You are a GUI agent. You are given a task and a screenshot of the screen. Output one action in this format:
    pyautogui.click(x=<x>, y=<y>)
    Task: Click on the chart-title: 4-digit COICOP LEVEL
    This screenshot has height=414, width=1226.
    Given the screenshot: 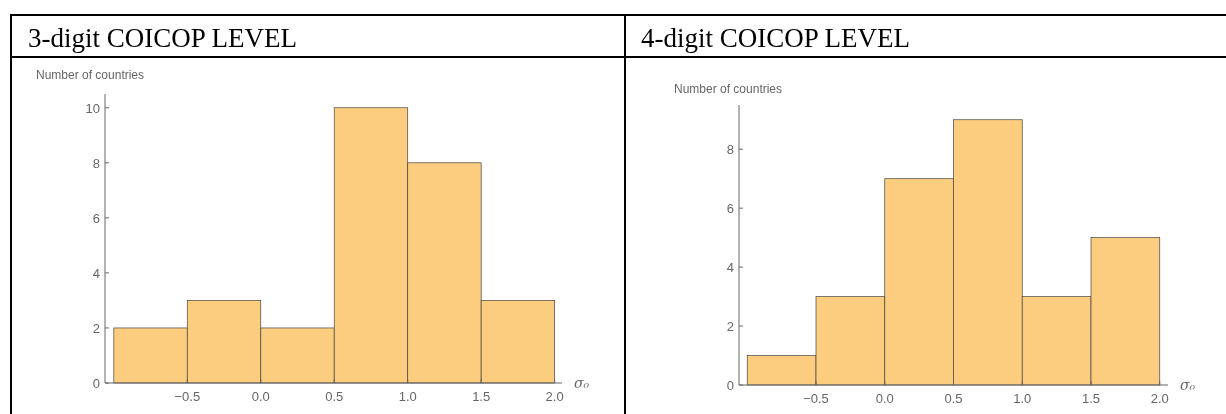 What is the action you would take?
    pyautogui.click(x=775, y=38)
    